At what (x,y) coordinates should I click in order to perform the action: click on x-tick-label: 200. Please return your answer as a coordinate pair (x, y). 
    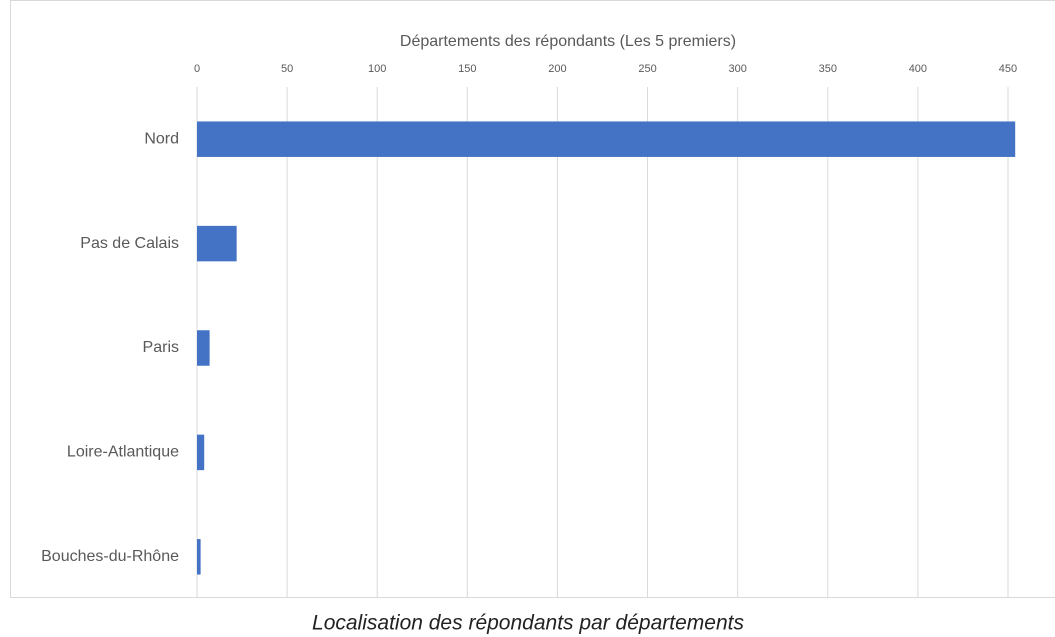
    Looking at the image, I should click on (557, 69).